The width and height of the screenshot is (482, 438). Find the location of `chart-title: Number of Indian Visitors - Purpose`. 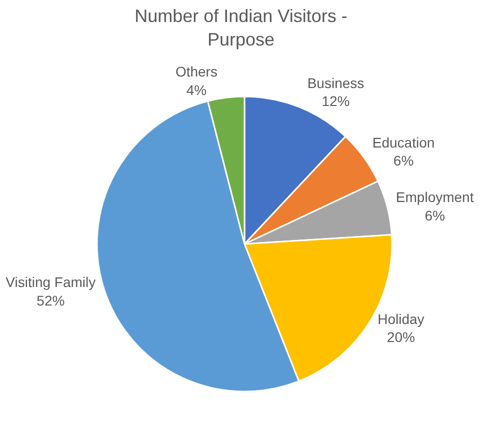

chart-title: Number of Indian Visitors - Purpose is located at coordinates (241, 28).